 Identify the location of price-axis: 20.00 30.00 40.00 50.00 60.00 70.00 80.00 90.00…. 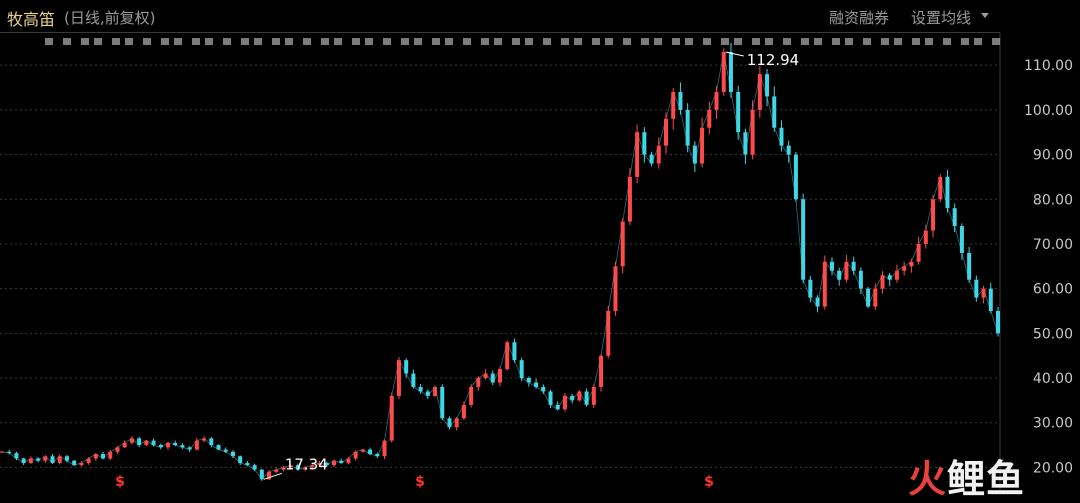
(1048, 267).